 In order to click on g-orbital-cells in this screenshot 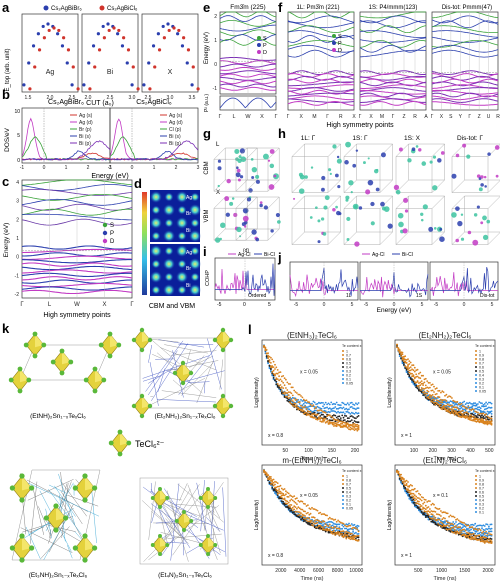, I will do `click(247, 195)`.